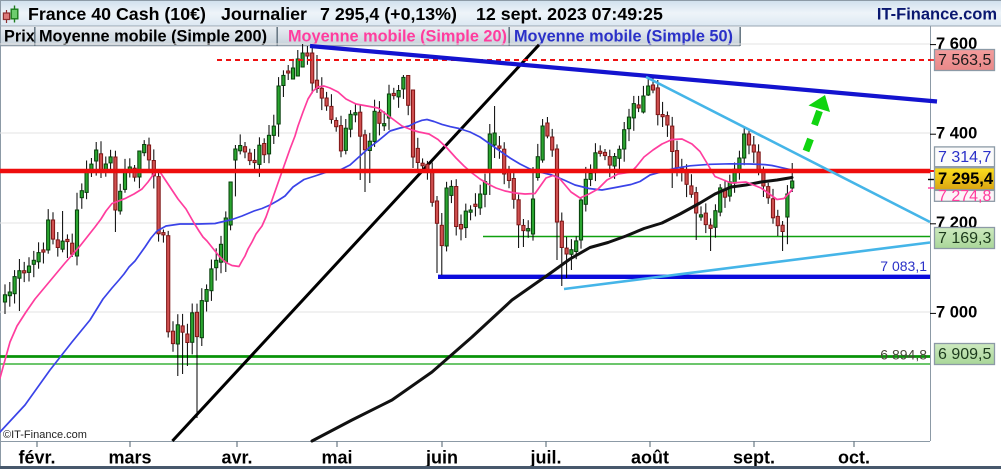 This screenshot has height=474, width=1001. I want to click on svg-text: 7 563,5, so click(964, 60).